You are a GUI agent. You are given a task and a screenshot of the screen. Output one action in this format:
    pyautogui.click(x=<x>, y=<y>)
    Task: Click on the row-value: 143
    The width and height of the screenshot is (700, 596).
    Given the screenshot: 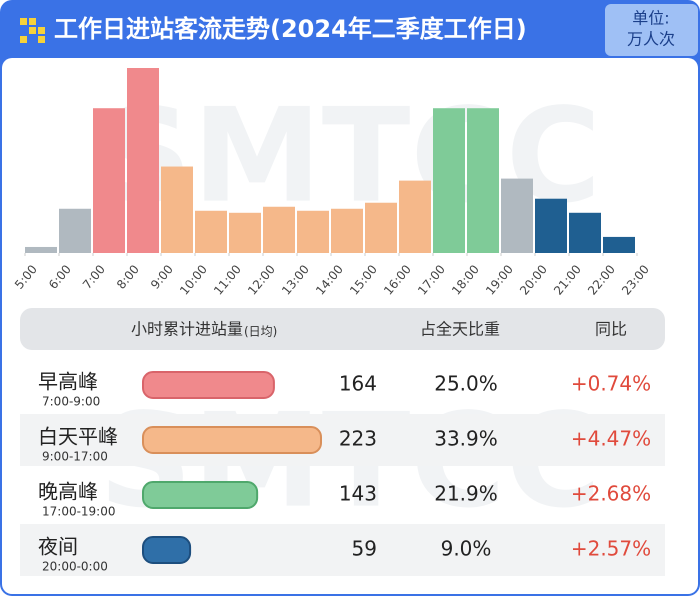 What is the action you would take?
    pyautogui.click(x=358, y=494)
    